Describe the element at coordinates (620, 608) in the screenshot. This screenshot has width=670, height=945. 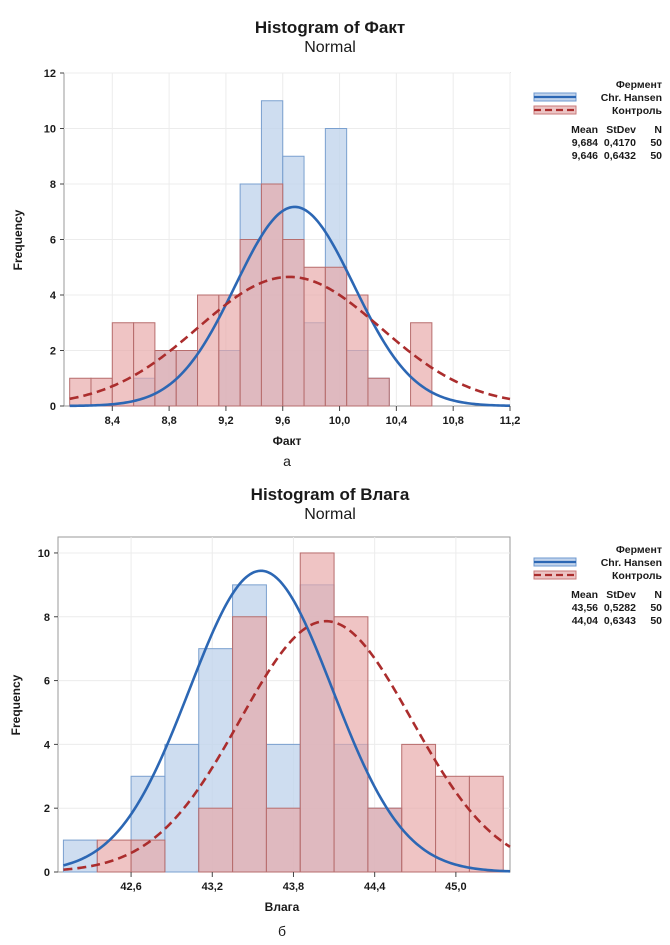
I see `stats-stdev-chr-hansen: 0,5282` at that location.